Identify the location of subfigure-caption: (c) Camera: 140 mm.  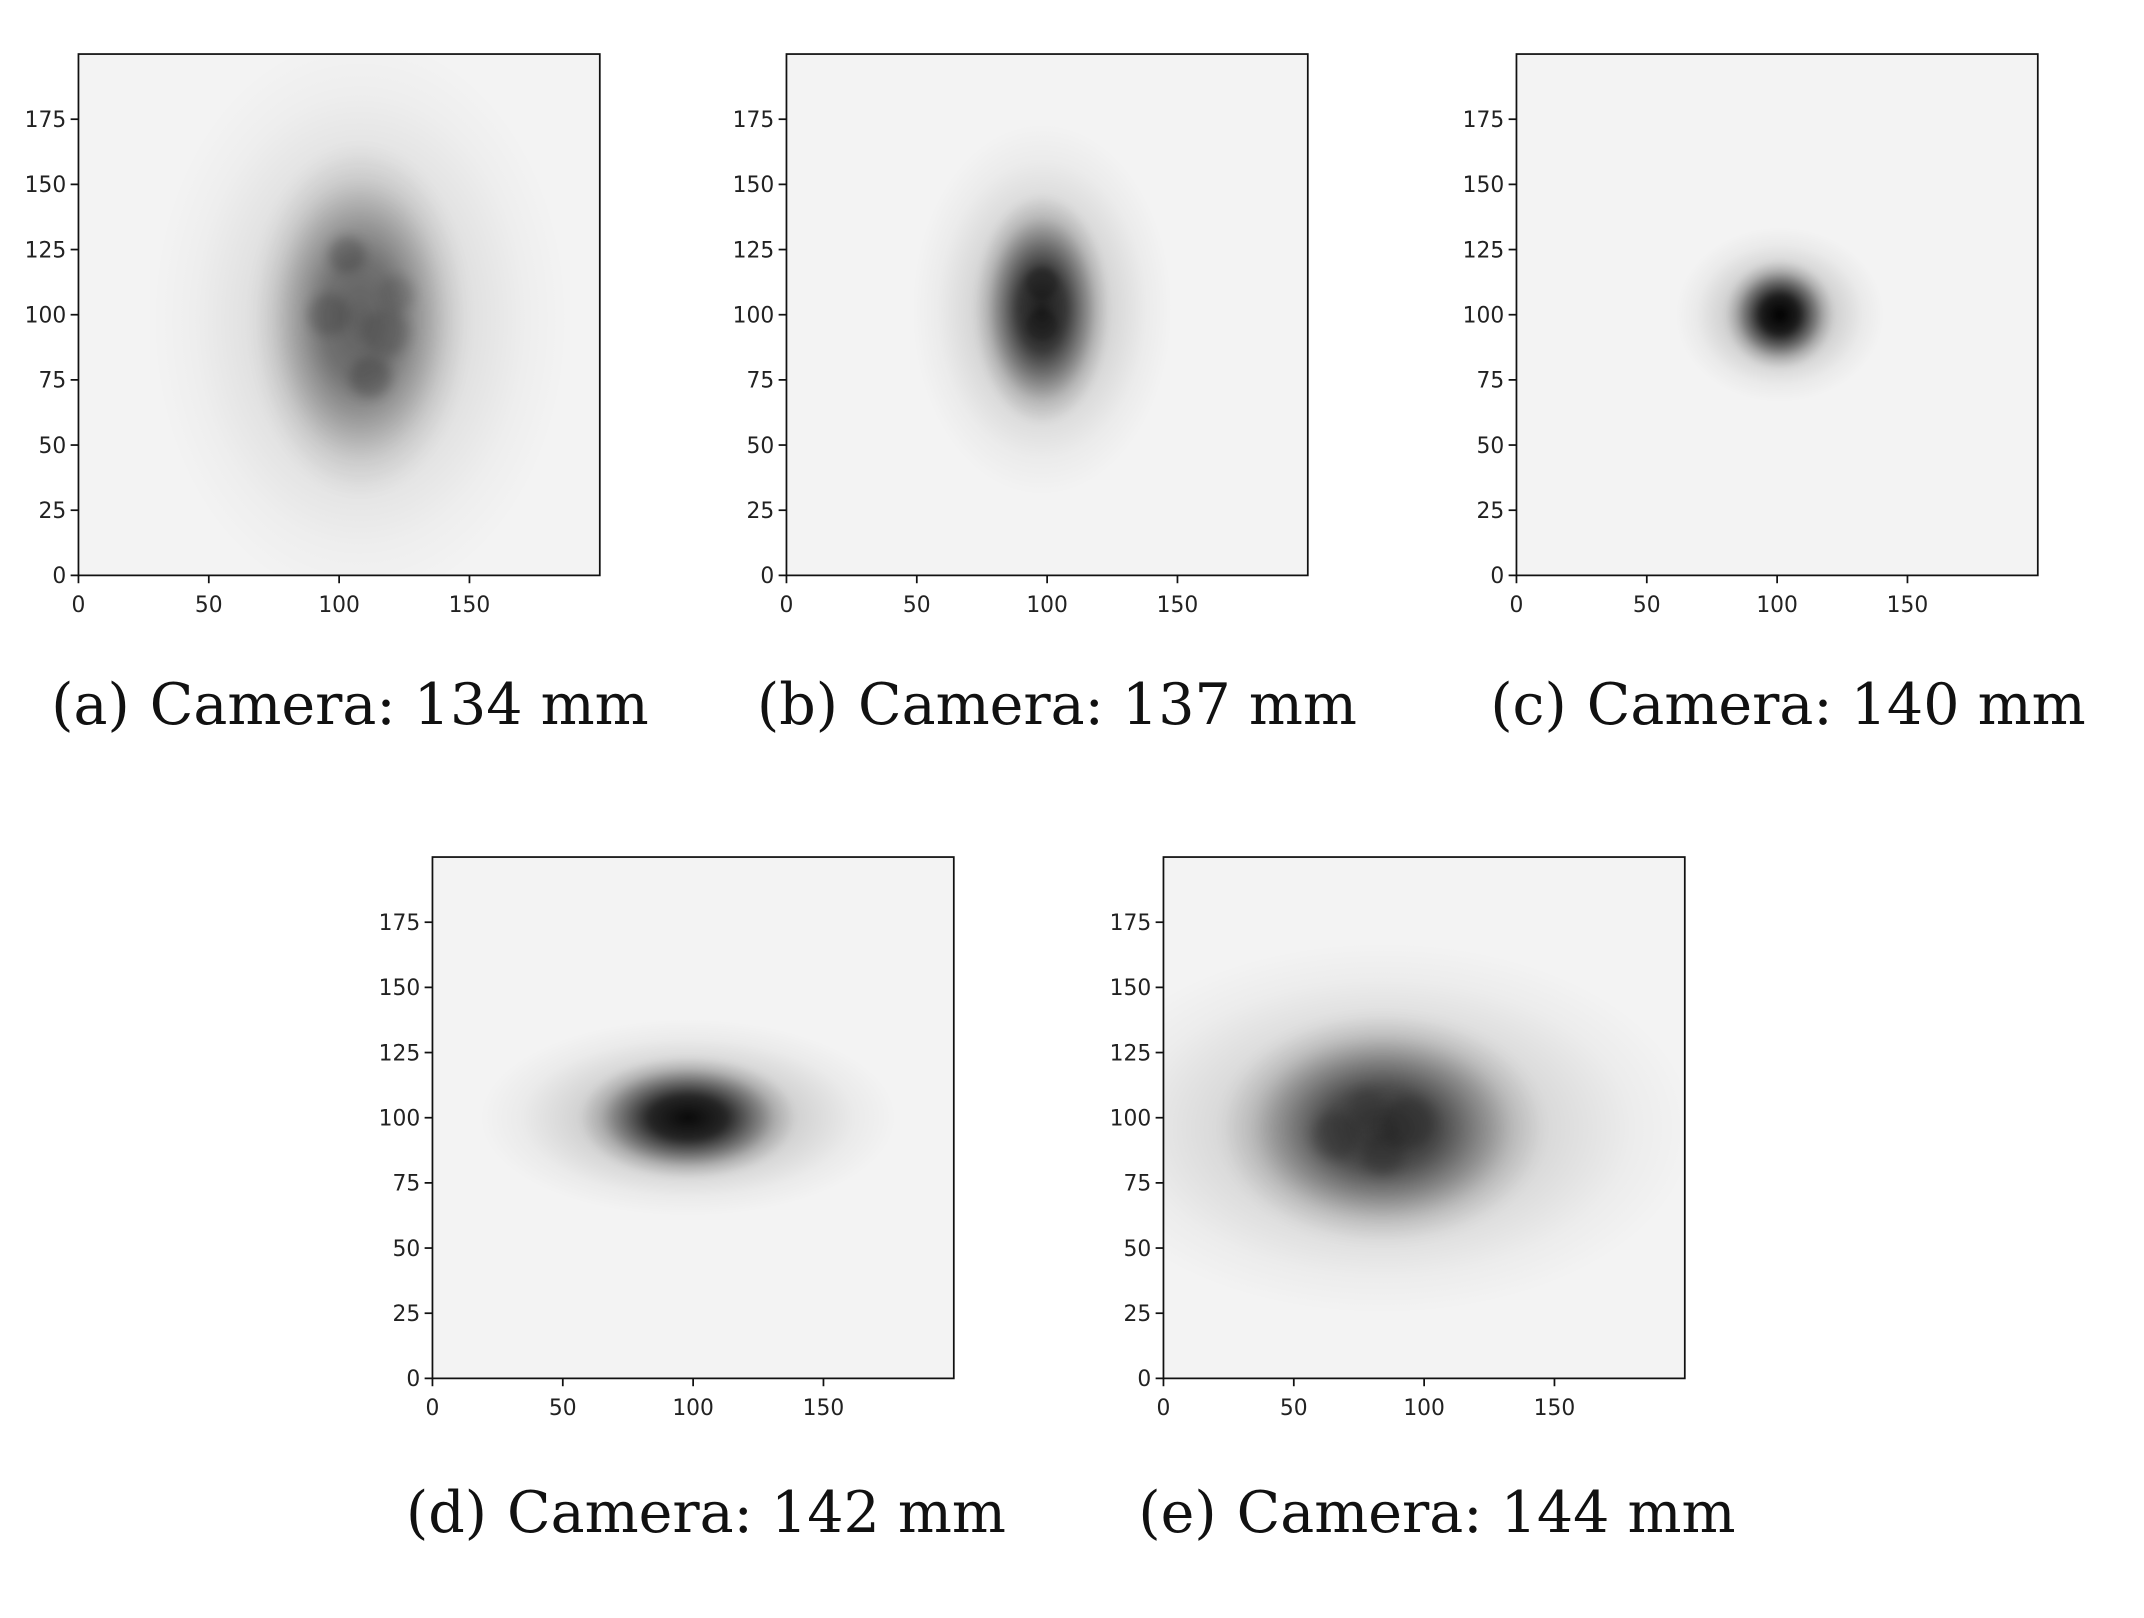
(1787, 705).